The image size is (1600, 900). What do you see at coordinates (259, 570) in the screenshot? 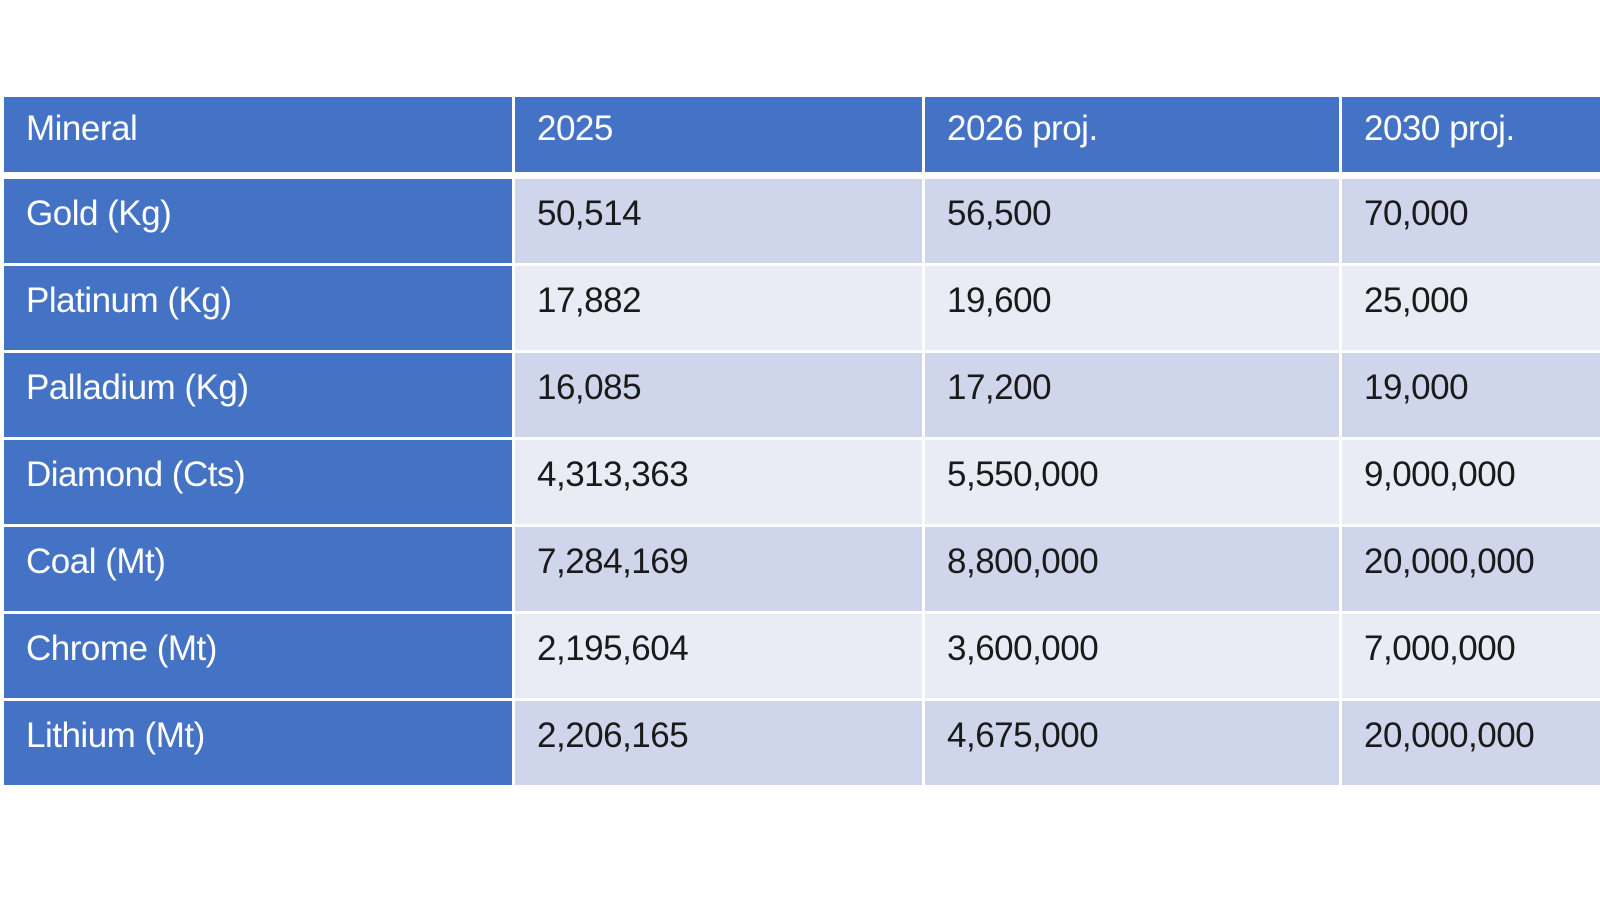
I see `mineral-name-cell: Coal (Mt)` at bounding box center [259, 570].